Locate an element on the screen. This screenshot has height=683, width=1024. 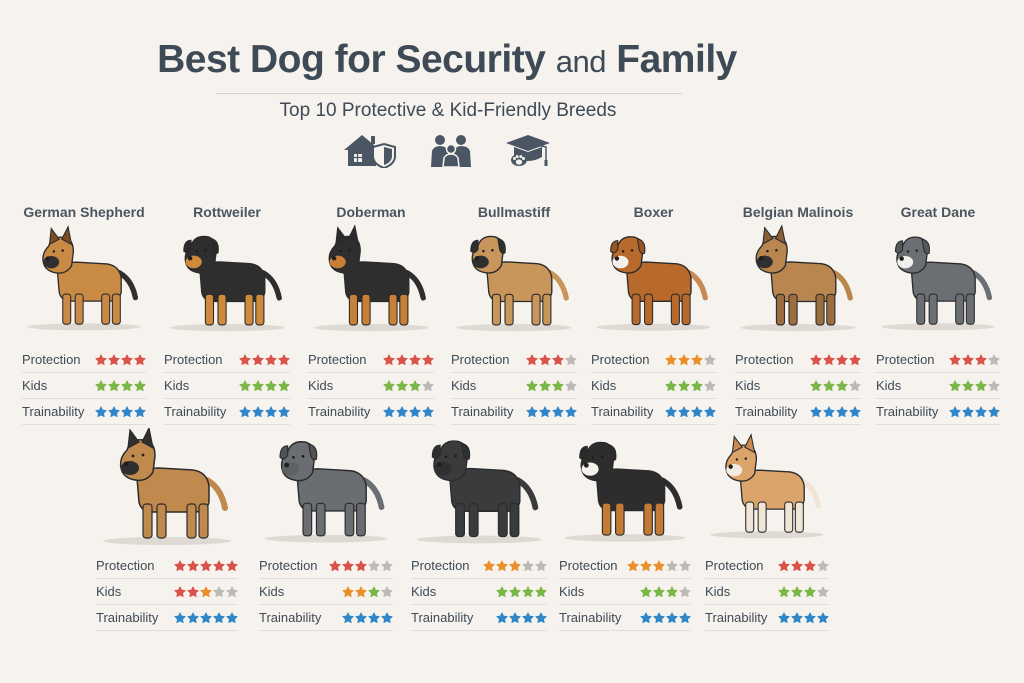
rating-label: Protection is located at coordinates (905, 359).